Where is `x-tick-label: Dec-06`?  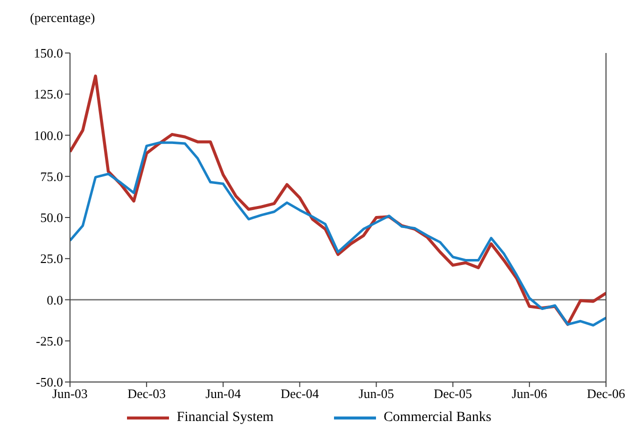 x-tick-label: Dec-06 is located at coordinates (606, 394).